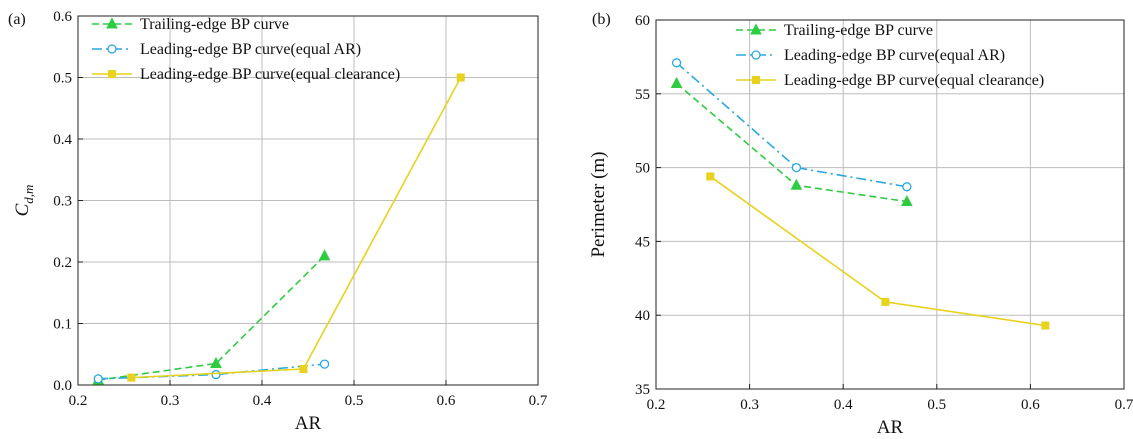 The width and height of the screenshot is (1133, 439). Describe the element at coordinates (62, 325) in the screenshot. I see `y-tick-label: 0.1` at that location.